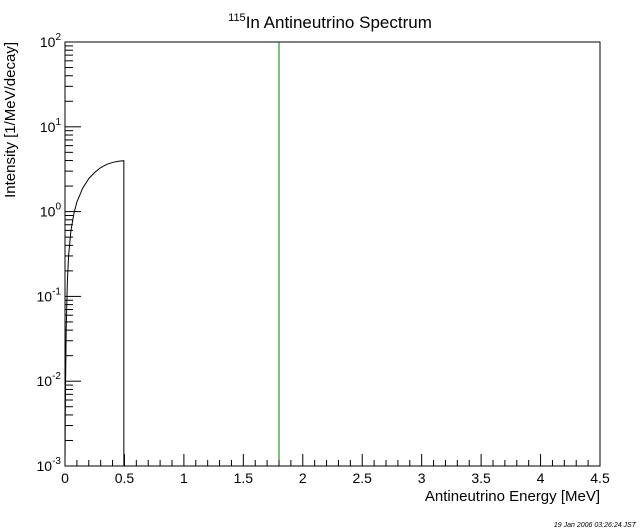 This screenshot has width=640, height=530. I want to click on x-tick-label: 0.5, so click(125, 478).